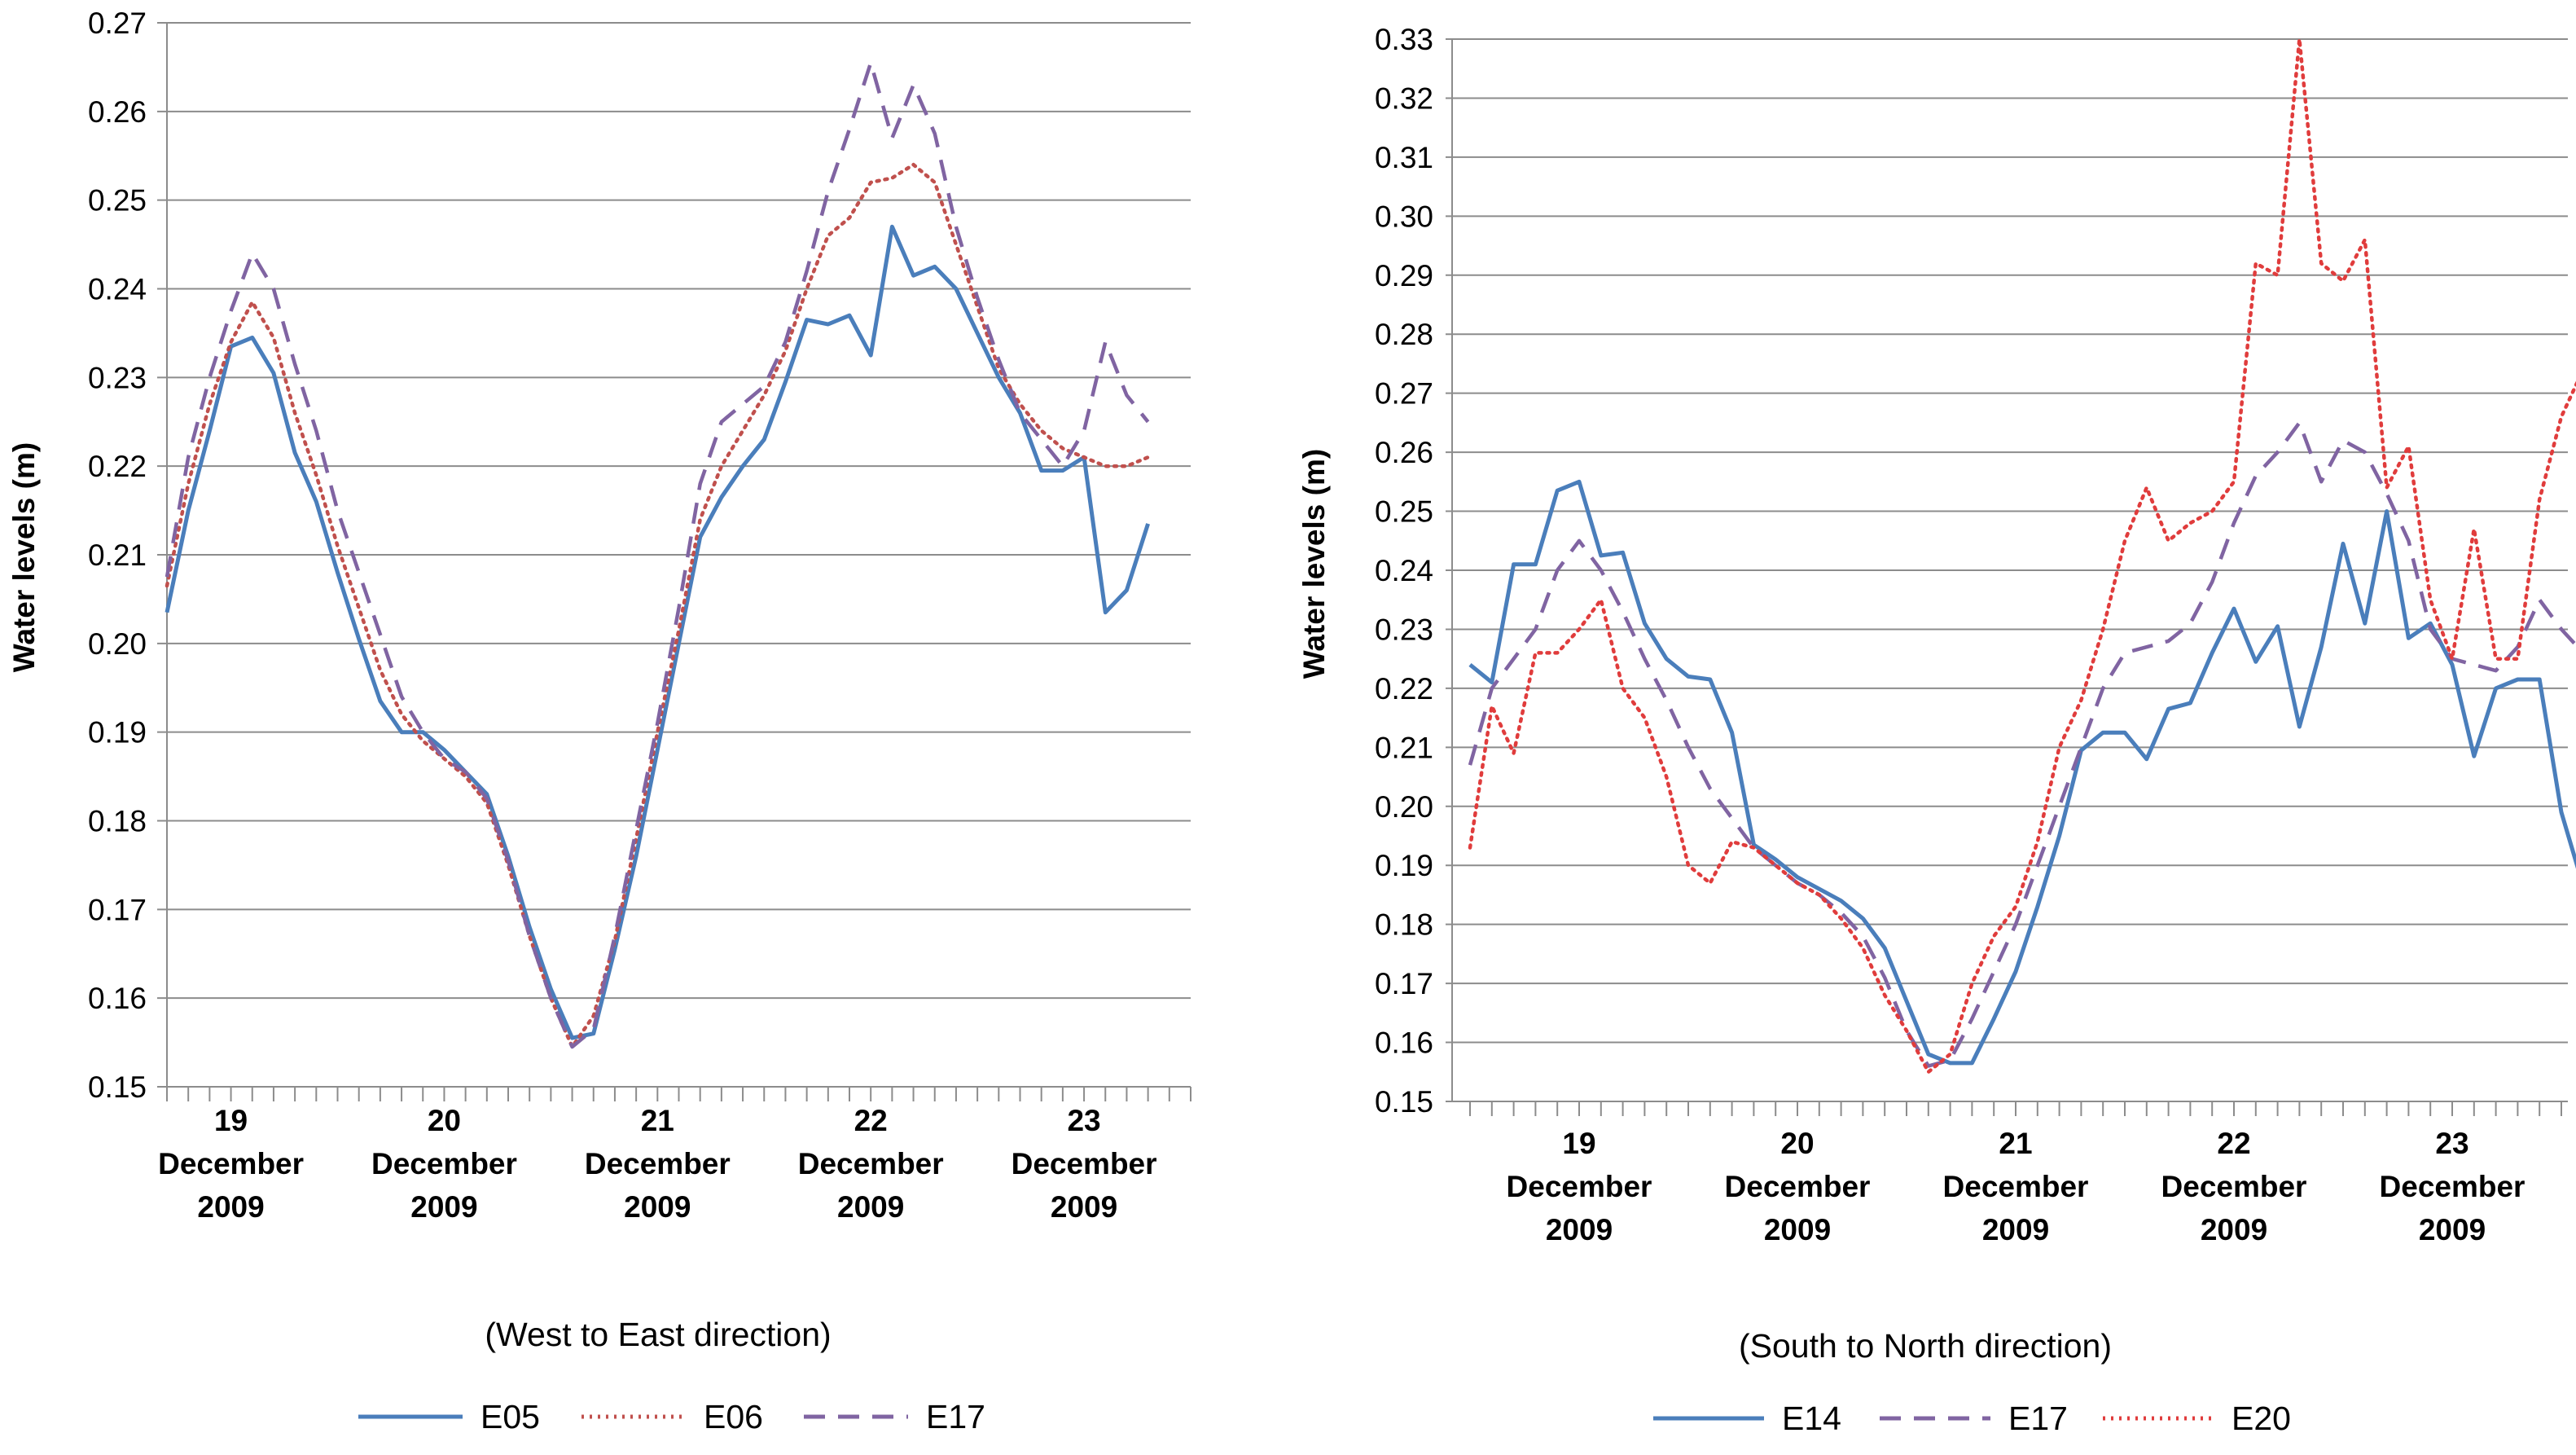 The width and height of the screenshot is (2576, 1455). What do you see at coordinates (1797, 1143) in the screenshot?
I see `chart-south-north-x-tick-day: 20` at bounding box center [1797, 1143].